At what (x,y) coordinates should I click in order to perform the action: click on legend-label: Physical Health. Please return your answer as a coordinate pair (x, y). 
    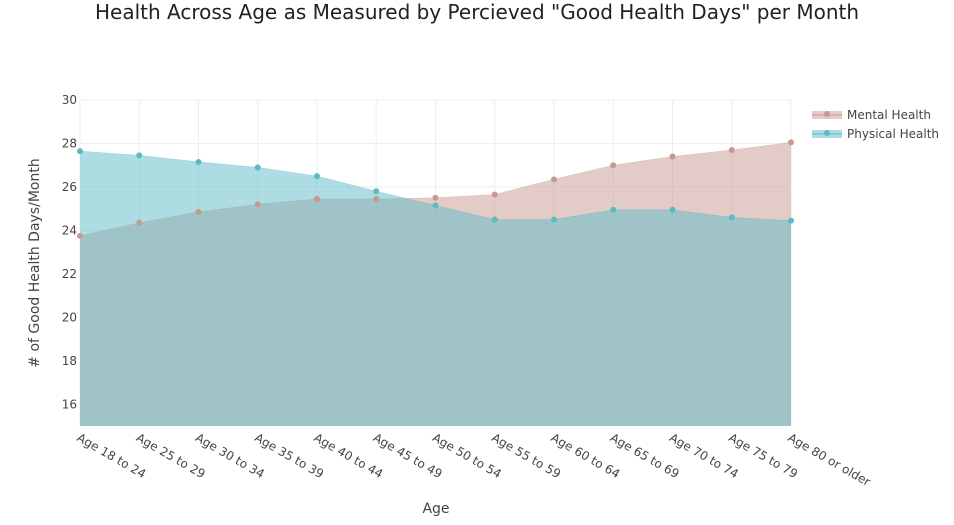
    Looking at the image, I should click on (893, 134).